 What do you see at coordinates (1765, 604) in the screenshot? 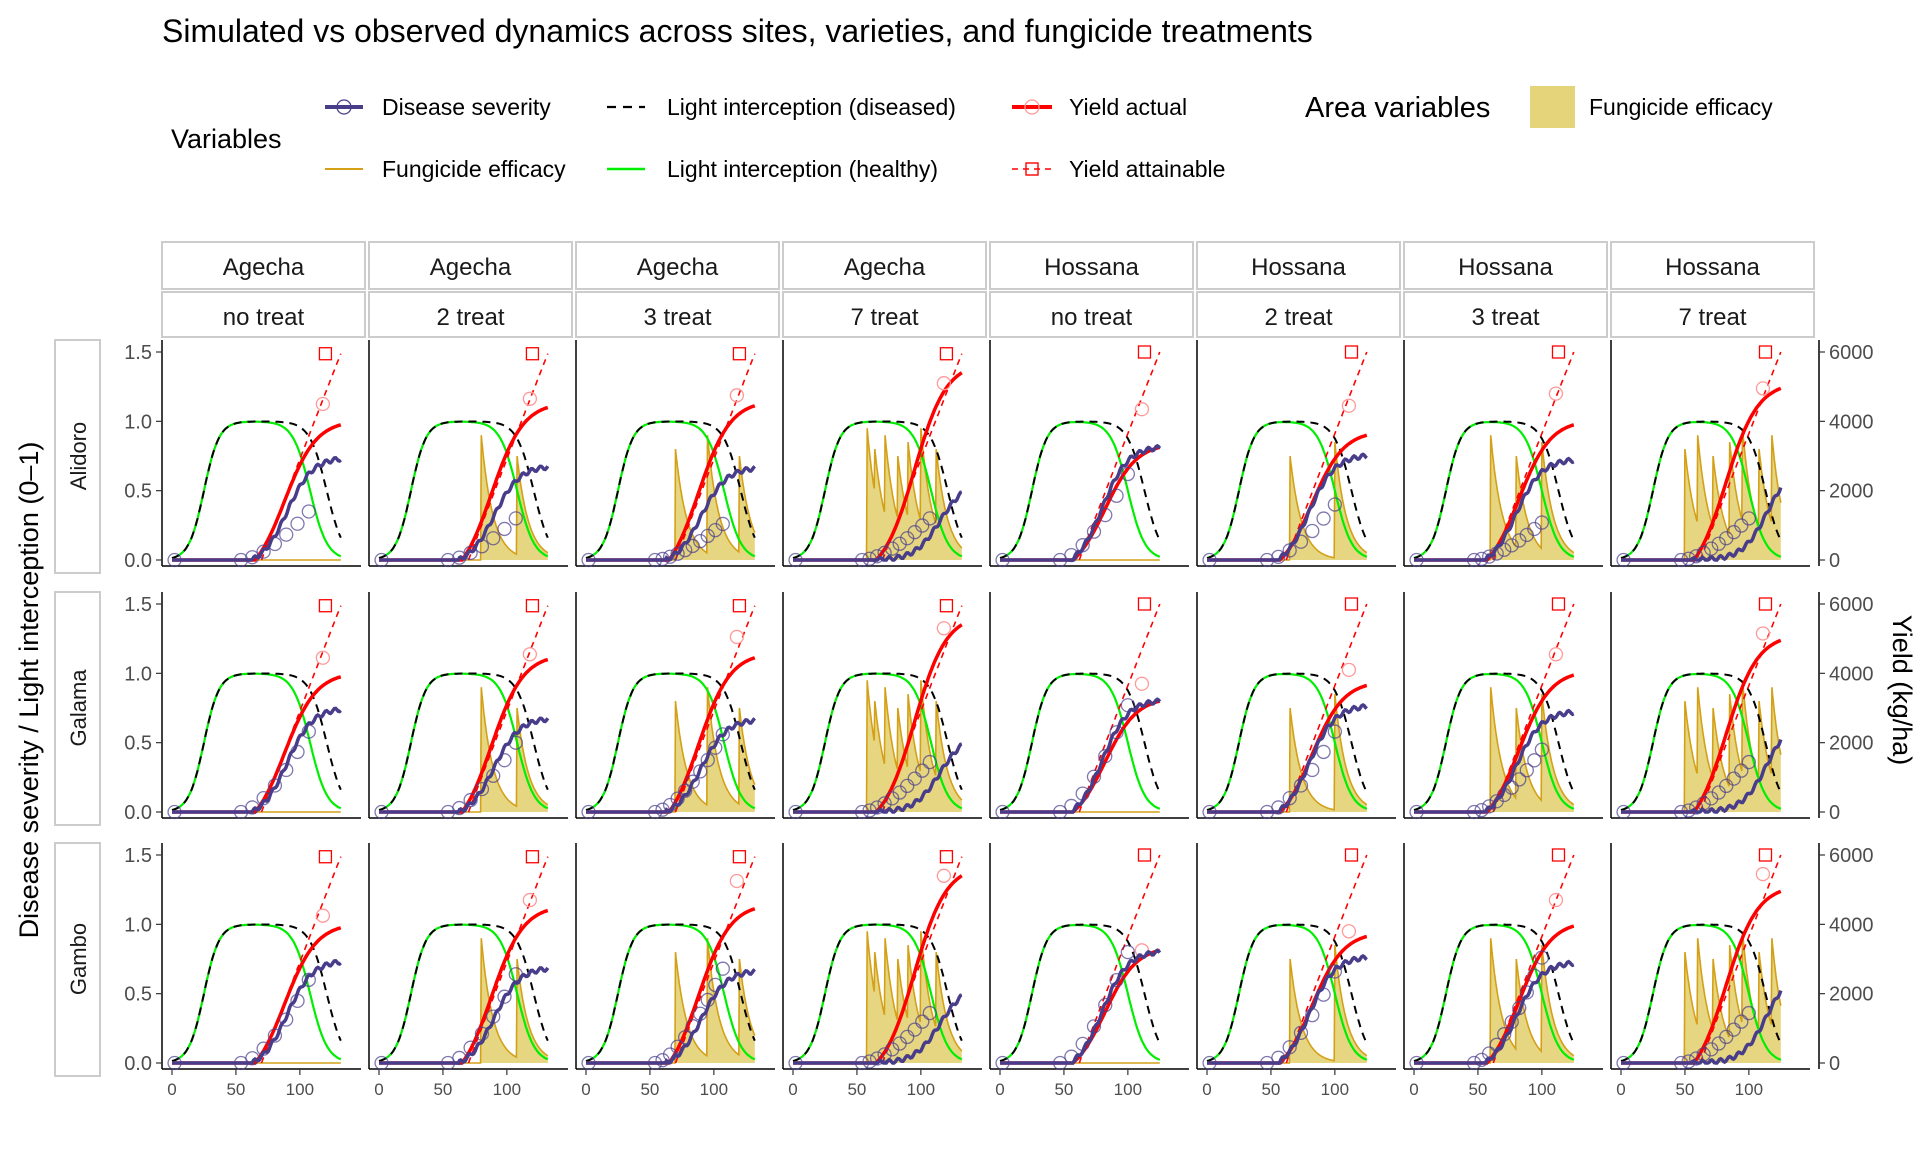
I see `yield-attainable-point` at bounding box center [1765, 604].